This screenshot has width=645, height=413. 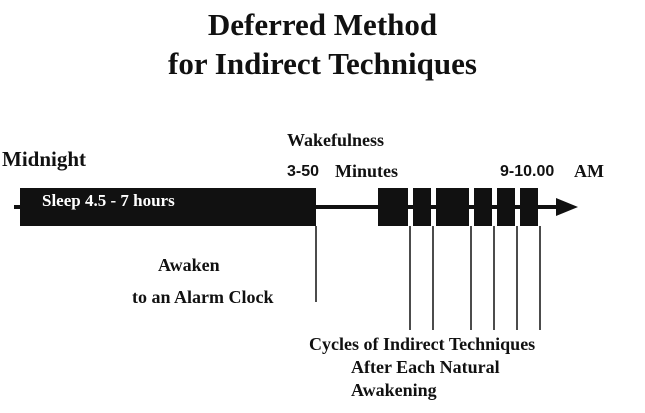 I want to click on title-line-1: Deferred Method, so click(x=322, y=24).